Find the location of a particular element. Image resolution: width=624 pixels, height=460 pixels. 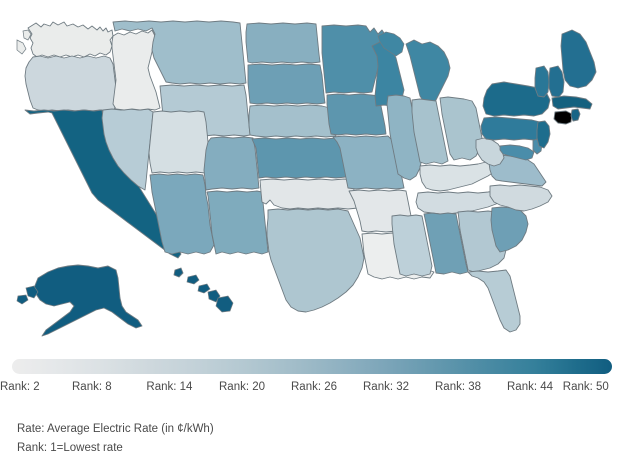

state-shape-ia: Iowa — Rank: 34 is located at coordinates (356, 114).